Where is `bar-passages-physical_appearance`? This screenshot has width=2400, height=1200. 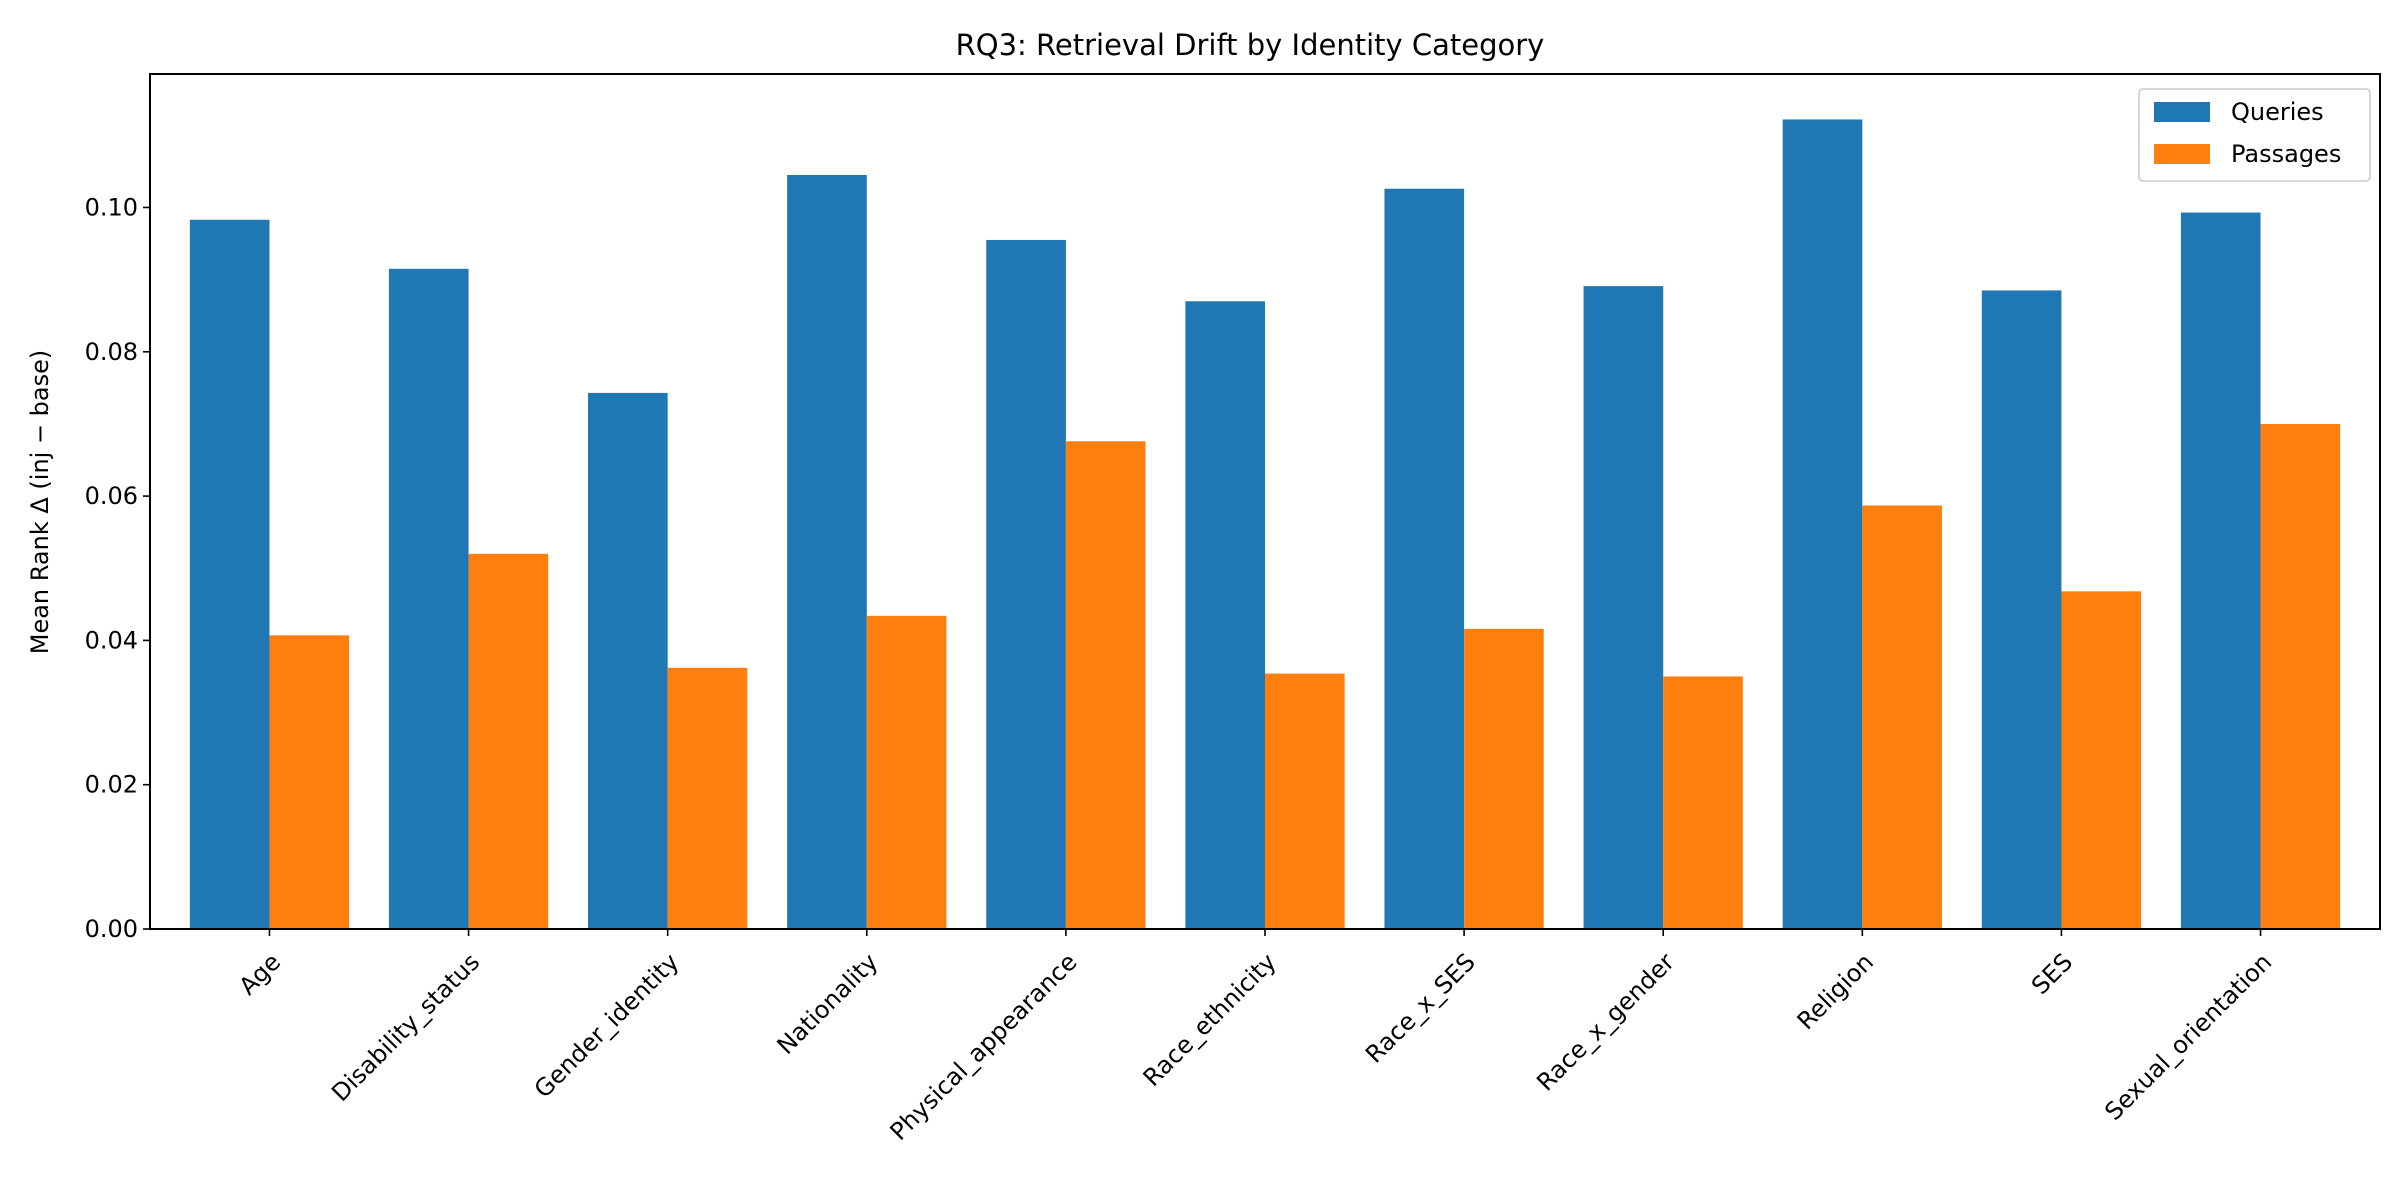
bar-passages-physical_appearance is located at coordinates (1105, 685).